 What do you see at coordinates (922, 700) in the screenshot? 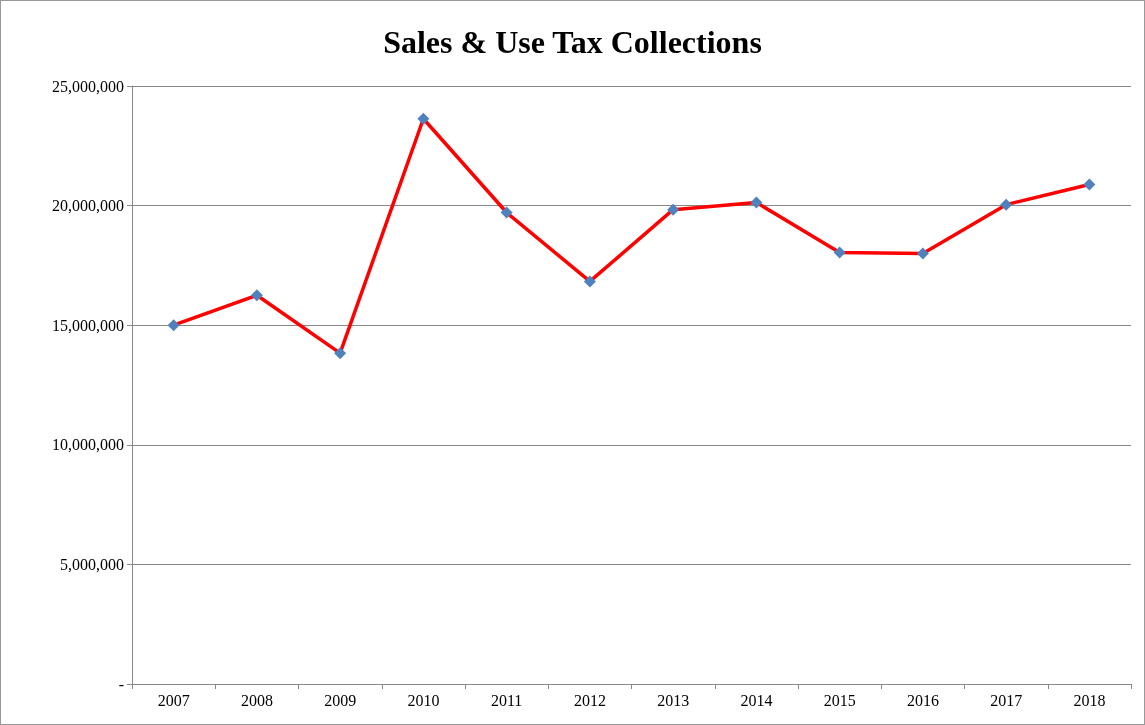
I see `x-tick-label: 2016` at bounding box center [922, 700].